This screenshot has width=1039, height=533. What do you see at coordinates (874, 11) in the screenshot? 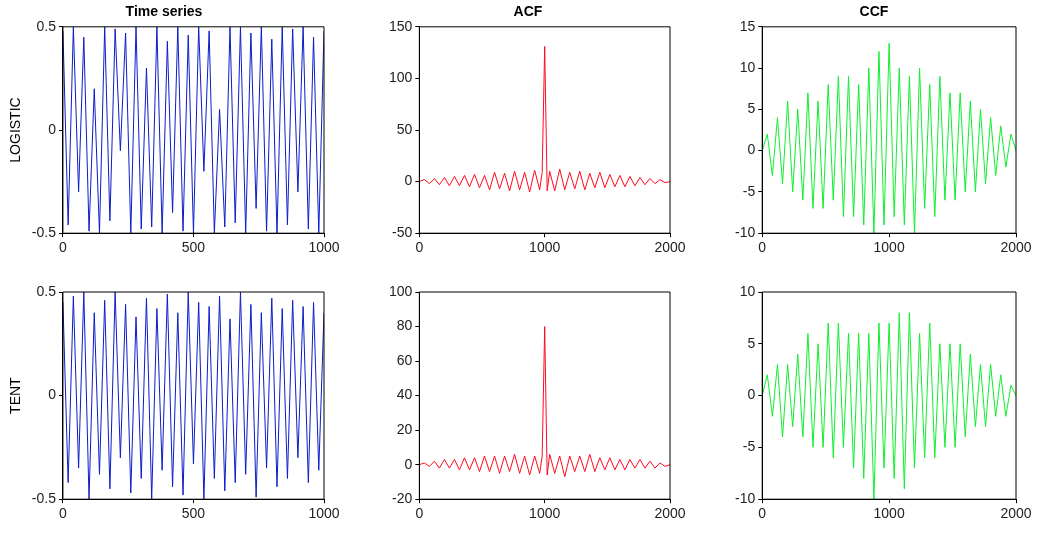
I see `chart-title: CCF` at bounding box center [874, 11].